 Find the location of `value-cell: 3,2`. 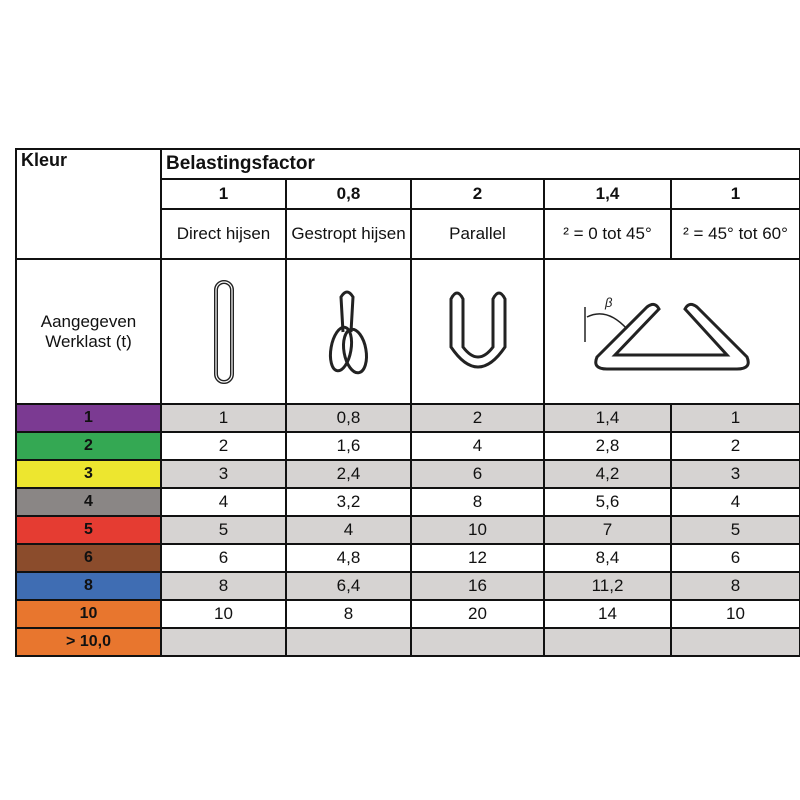

value-cell: 3,2 is located at coordinates (348, 502).